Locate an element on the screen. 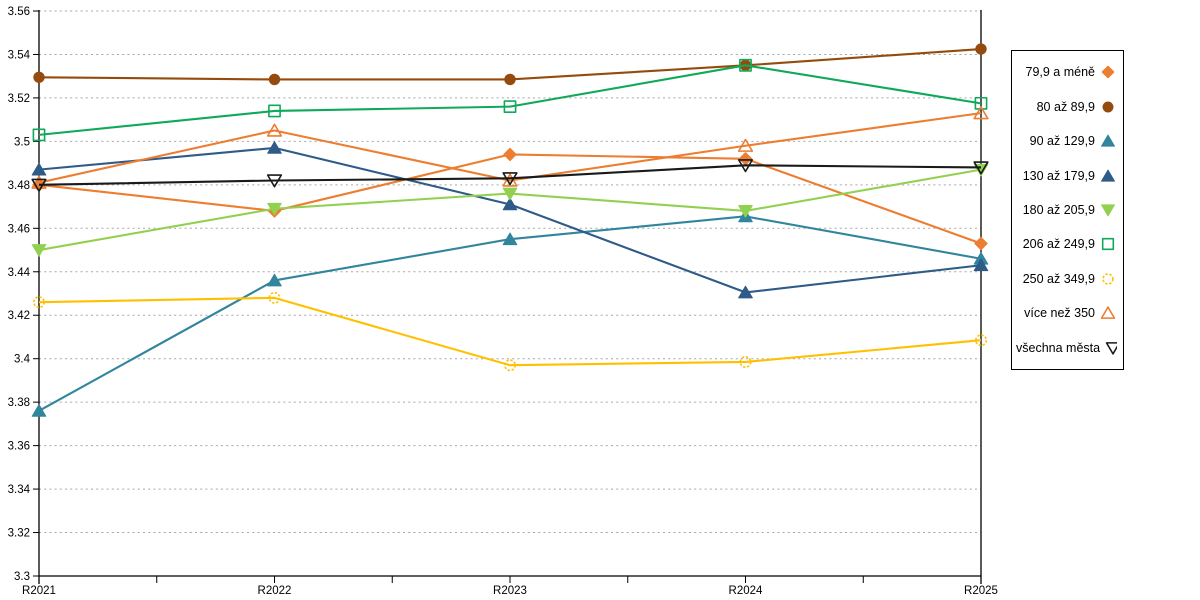  diamond-icon is located at coordinates (1108, 72).